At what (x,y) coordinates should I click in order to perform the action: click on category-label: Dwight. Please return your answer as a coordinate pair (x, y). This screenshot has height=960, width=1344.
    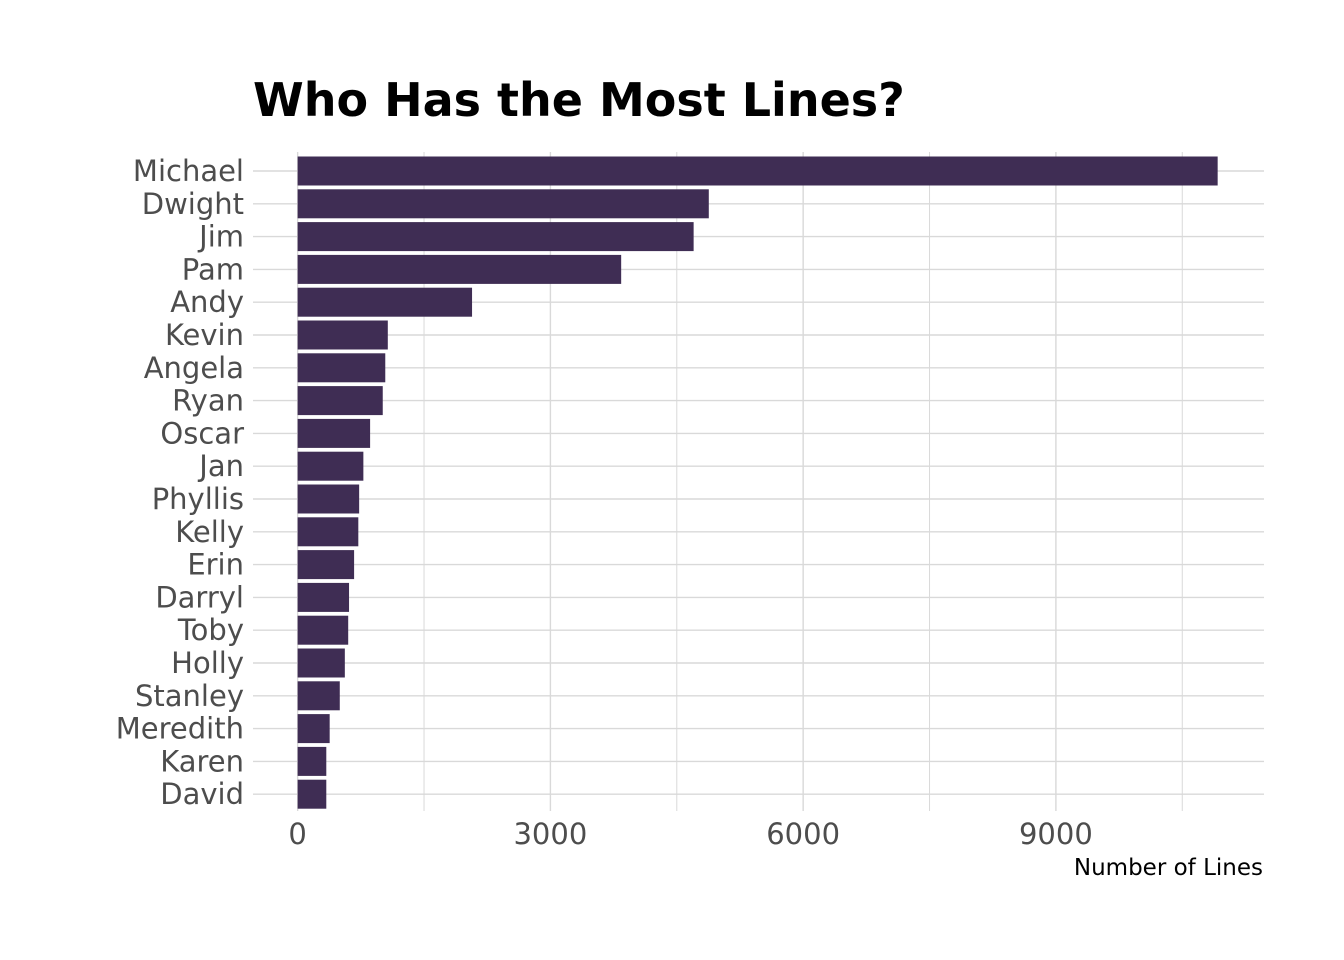
    Looking at the image, I should click on (193, 204).